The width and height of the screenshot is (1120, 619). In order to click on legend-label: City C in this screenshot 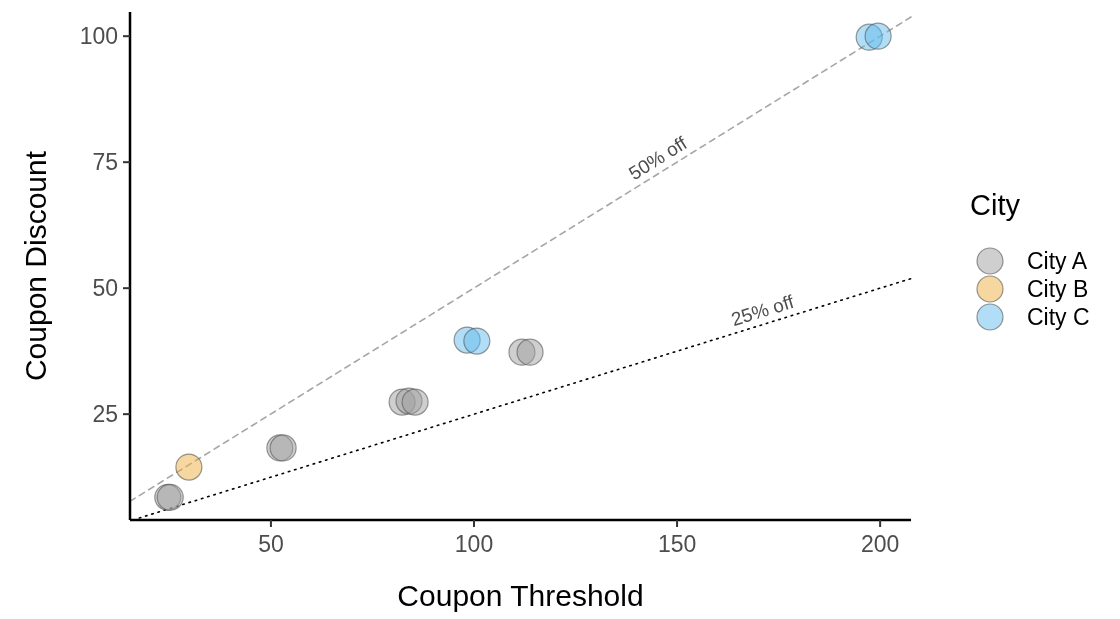, I will do `click(1058, 317)`.